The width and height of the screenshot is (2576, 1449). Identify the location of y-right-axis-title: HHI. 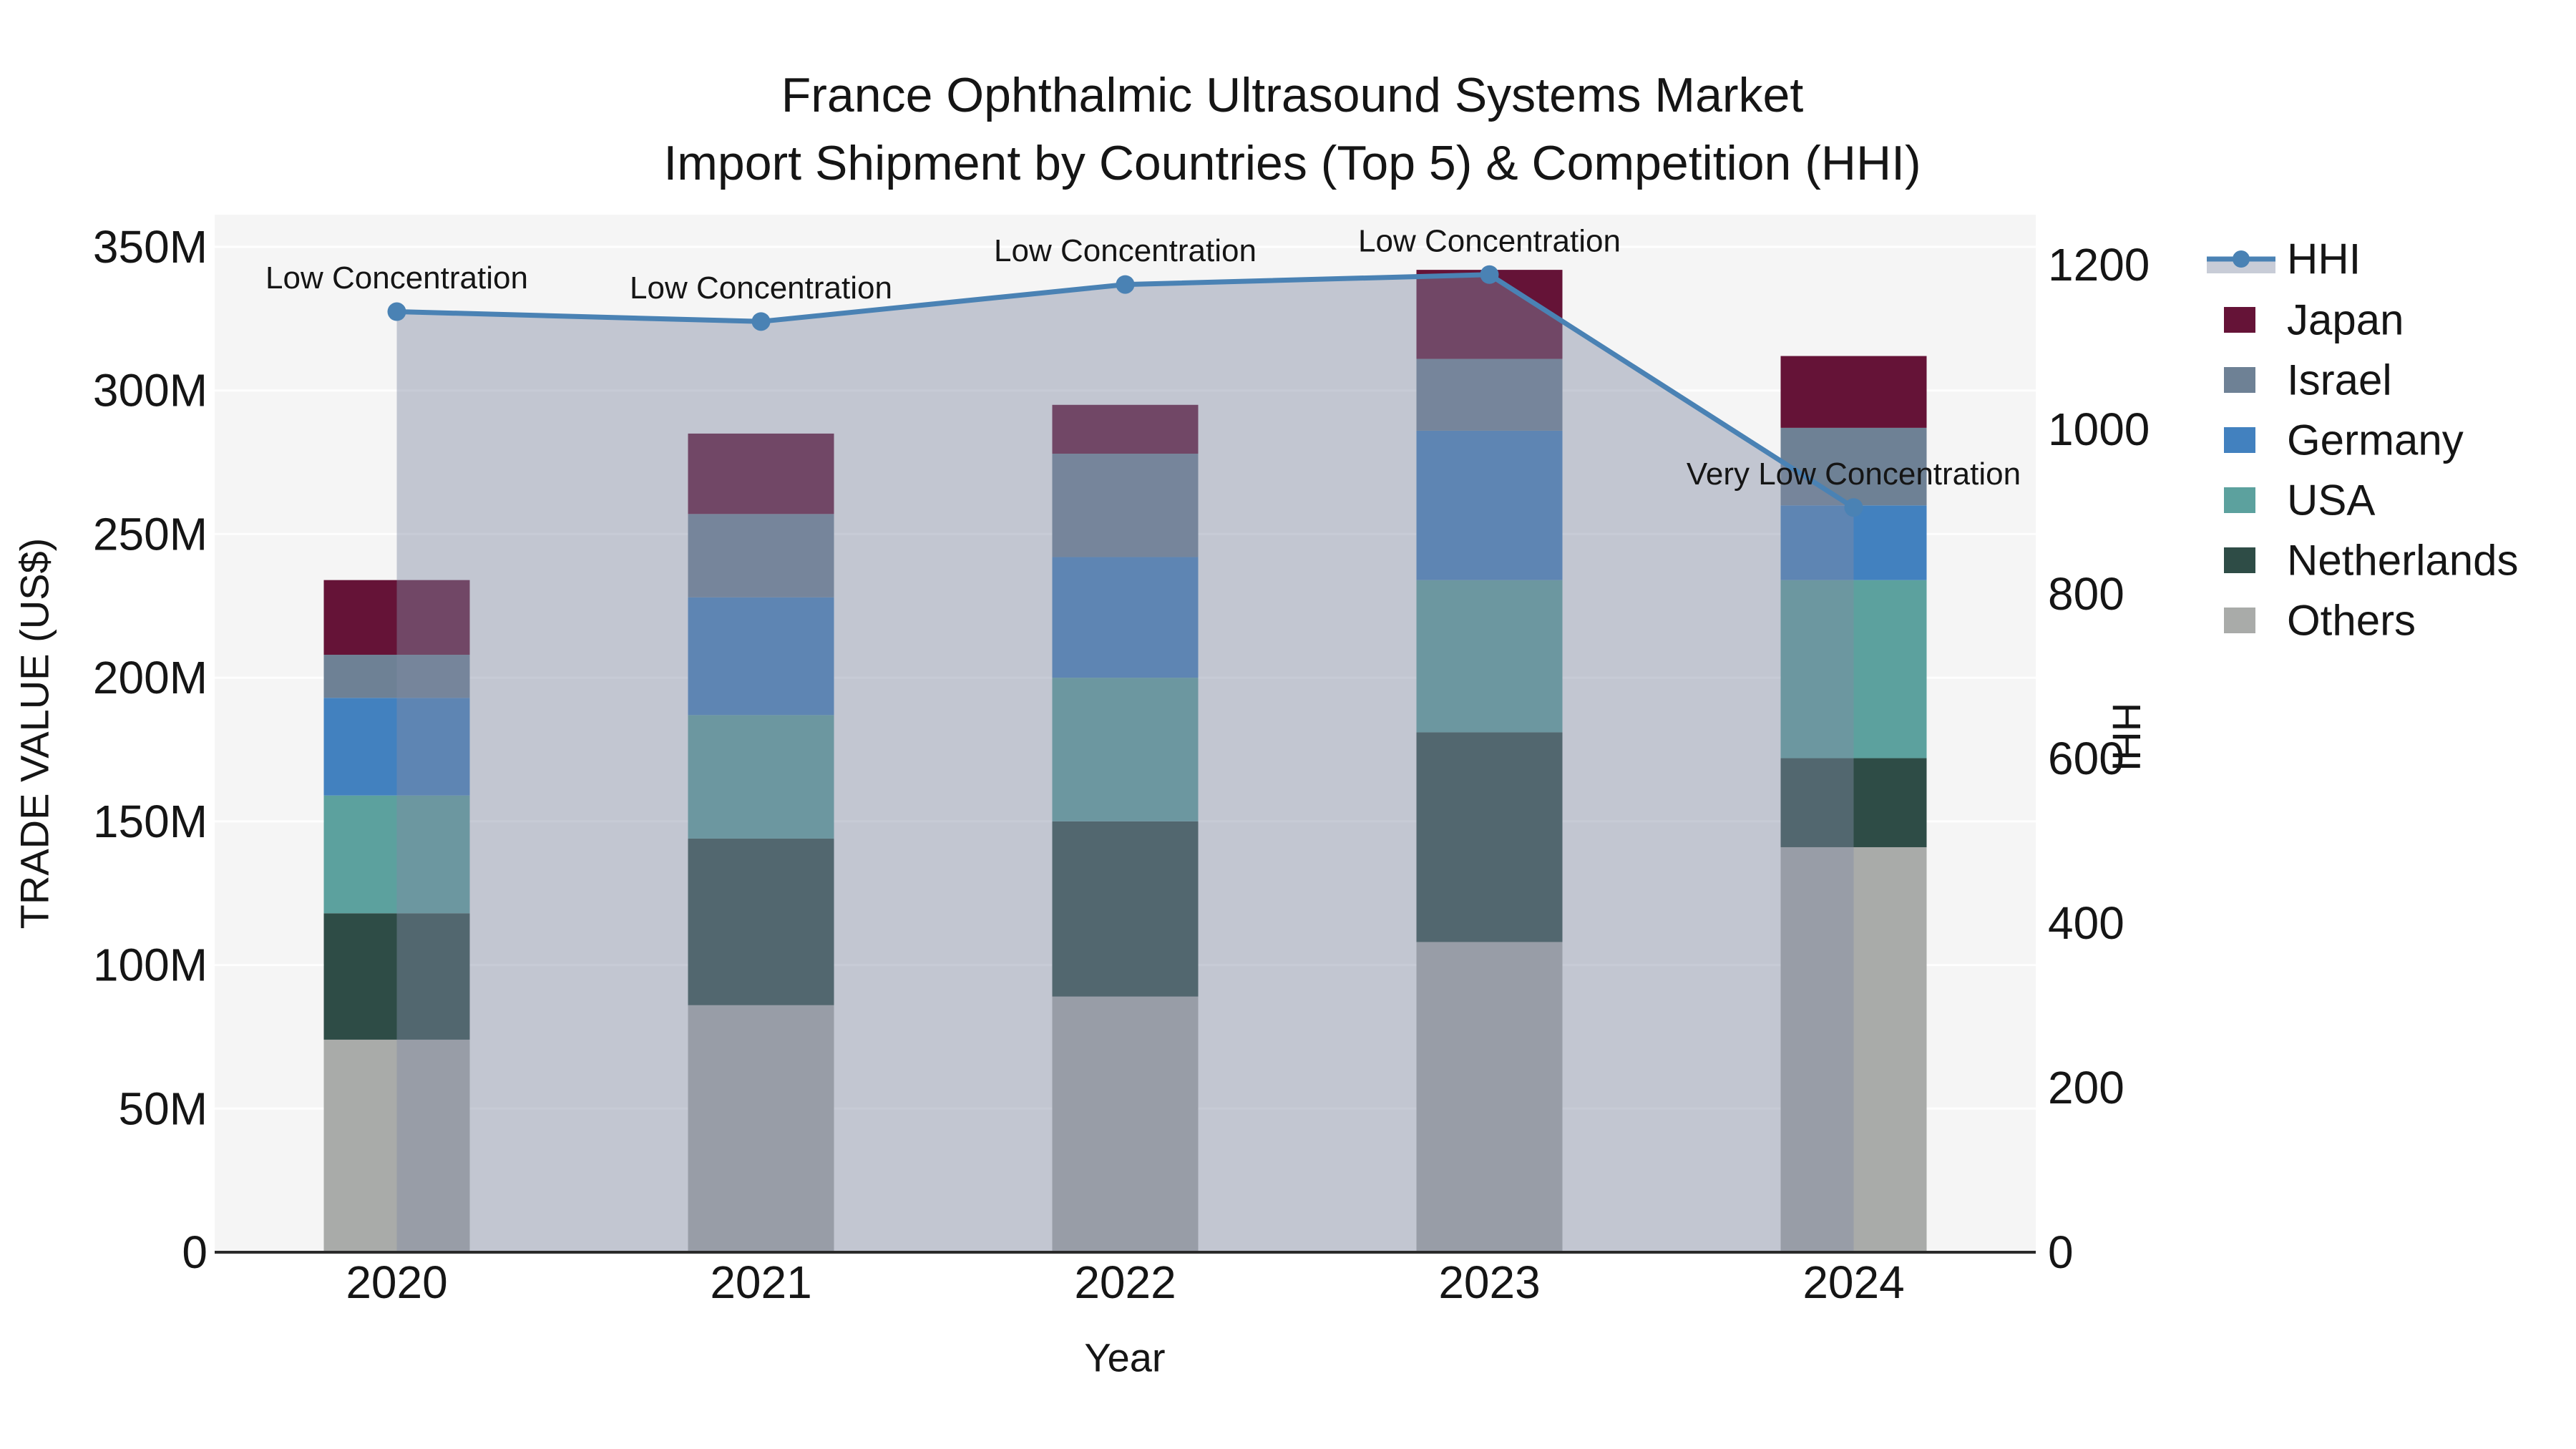
(2127, 737).